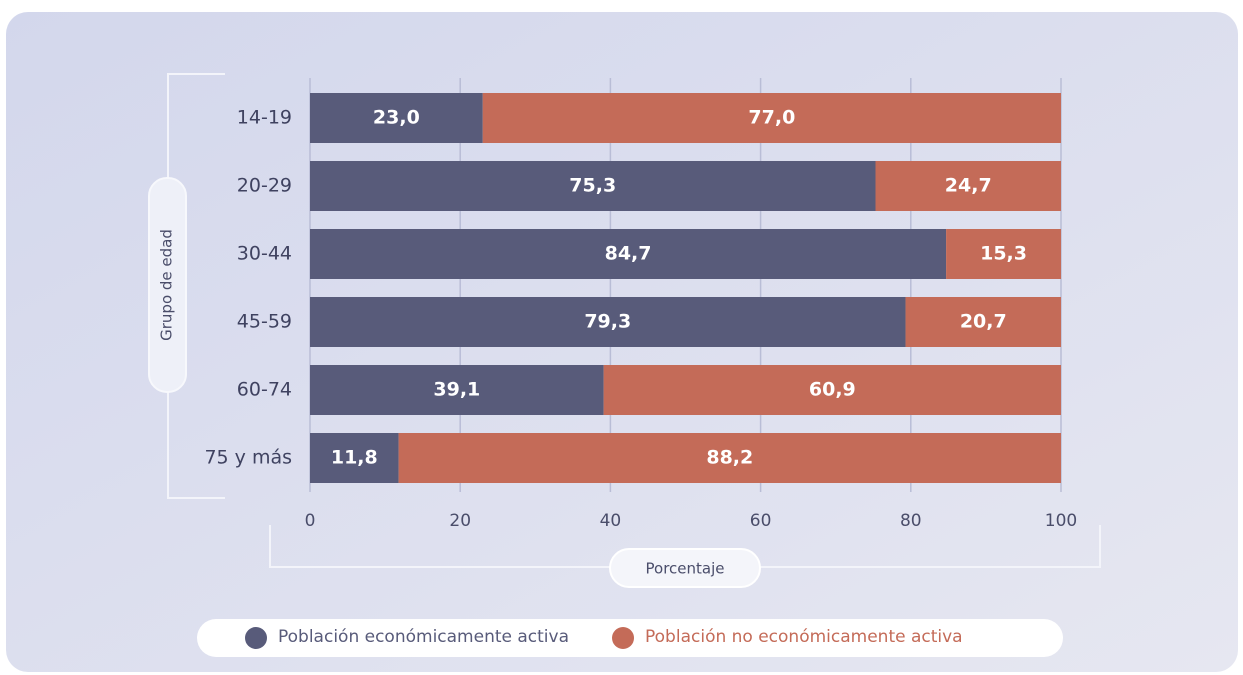 The image size is (1243, 675). What do you see at coordinates (264, 254) in the screenshot?
I see `y-tick-label: 30-44` at bounding box center [264, 254].